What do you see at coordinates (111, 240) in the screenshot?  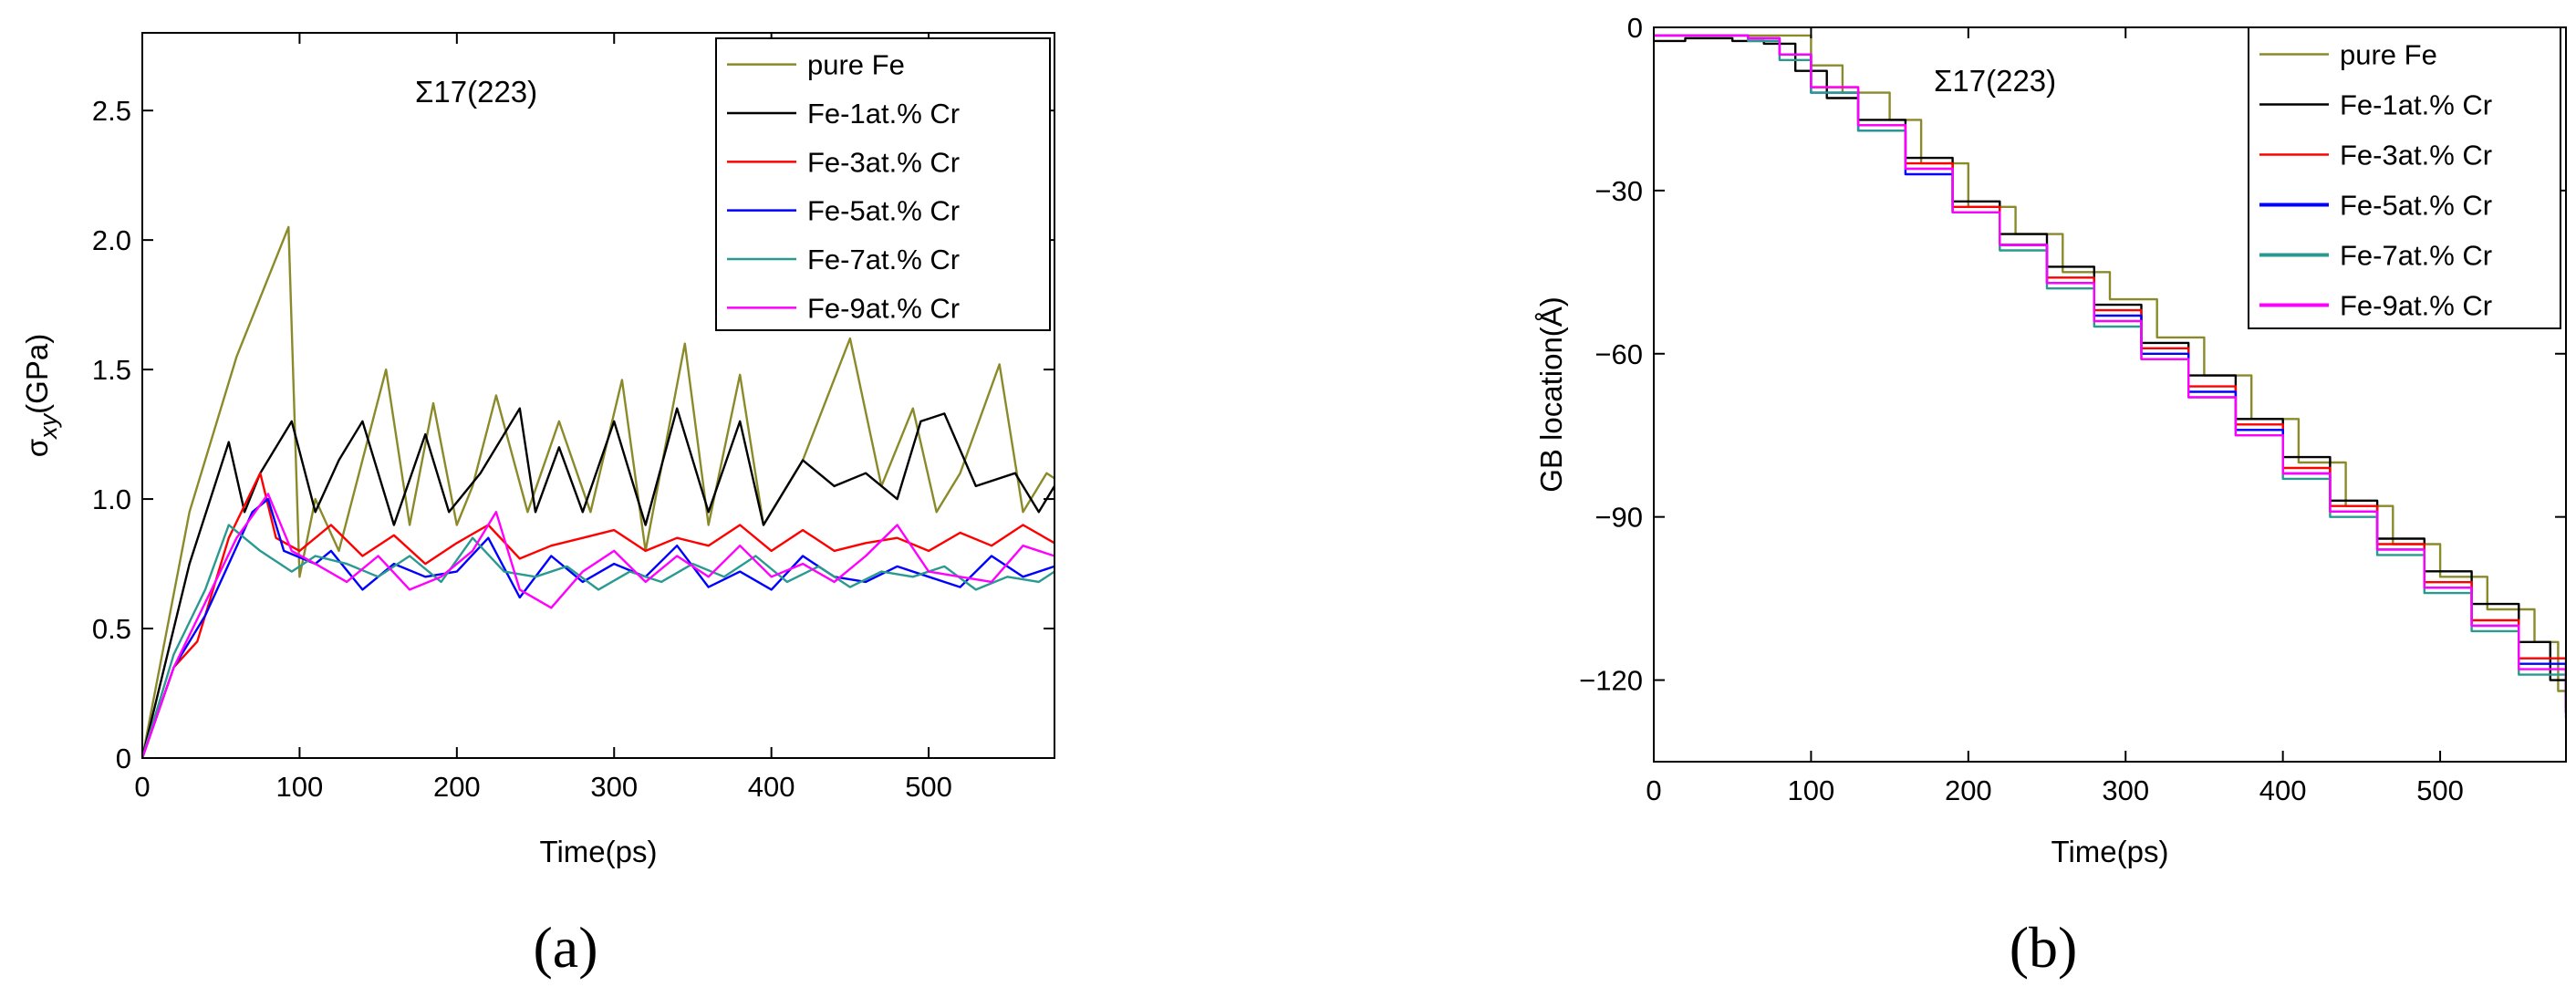 I see `y-tick-label: 2.0` at bounding box center [111, 240].